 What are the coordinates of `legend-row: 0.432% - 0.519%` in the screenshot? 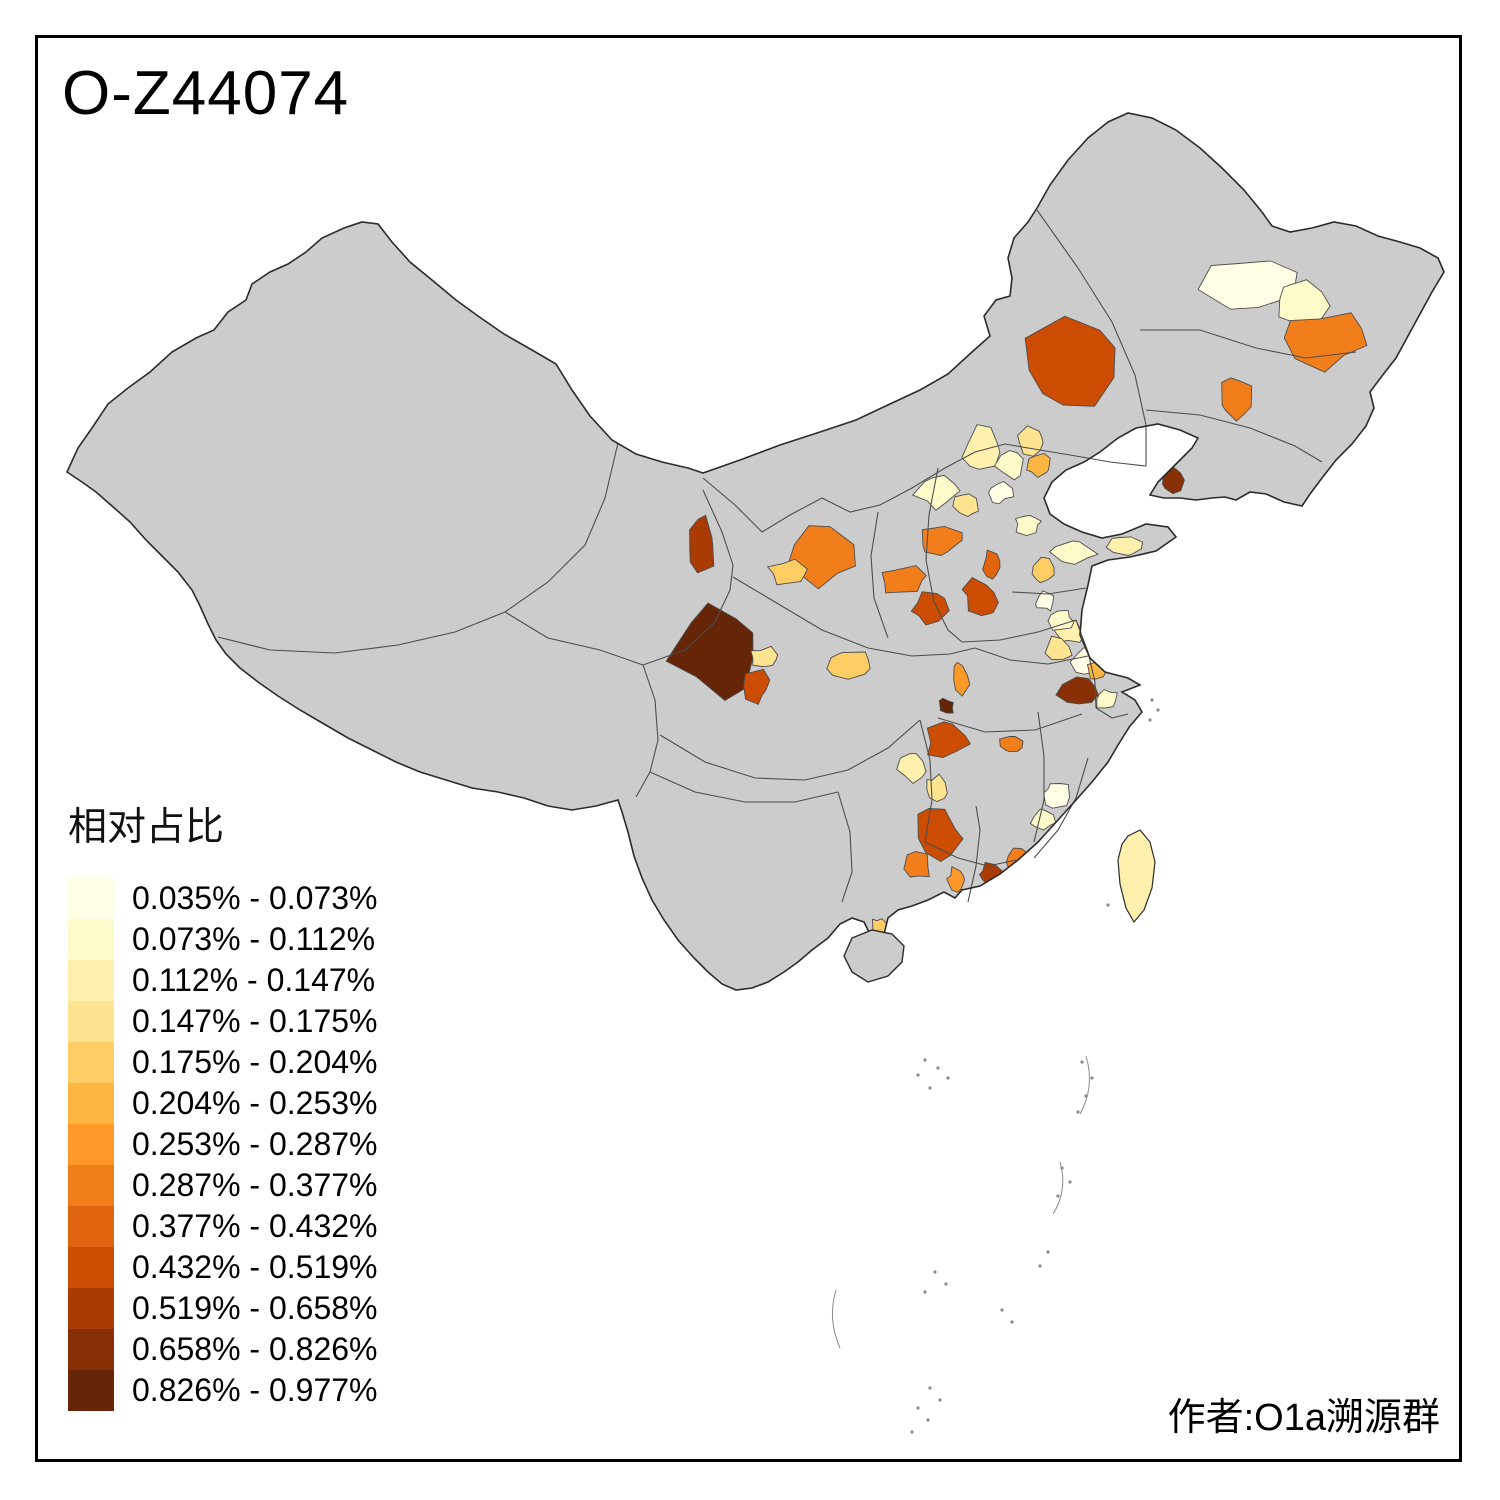 It's located at (223, 1267).